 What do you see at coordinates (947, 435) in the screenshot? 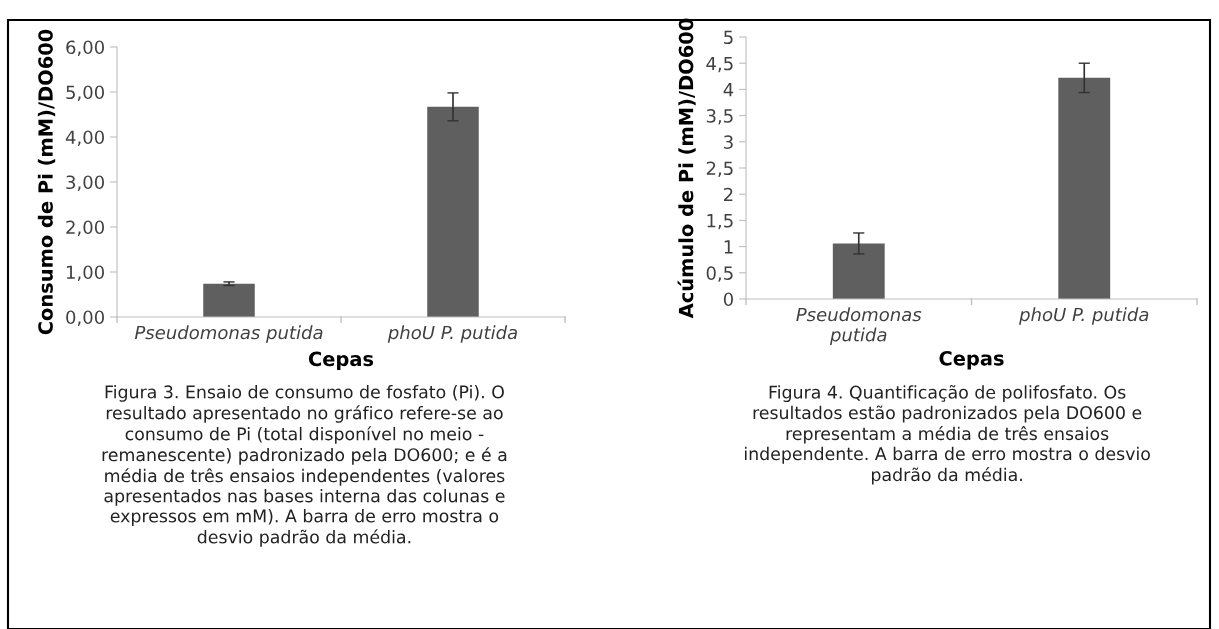
I see `text: Figura 4. Quantificação de polifosfato. Os resultados estão padronizados pela DO600 e representam a média de três ensaios independente. A barra de erro mostra o desvio padrão da média.` at bounding box center [947, 435].